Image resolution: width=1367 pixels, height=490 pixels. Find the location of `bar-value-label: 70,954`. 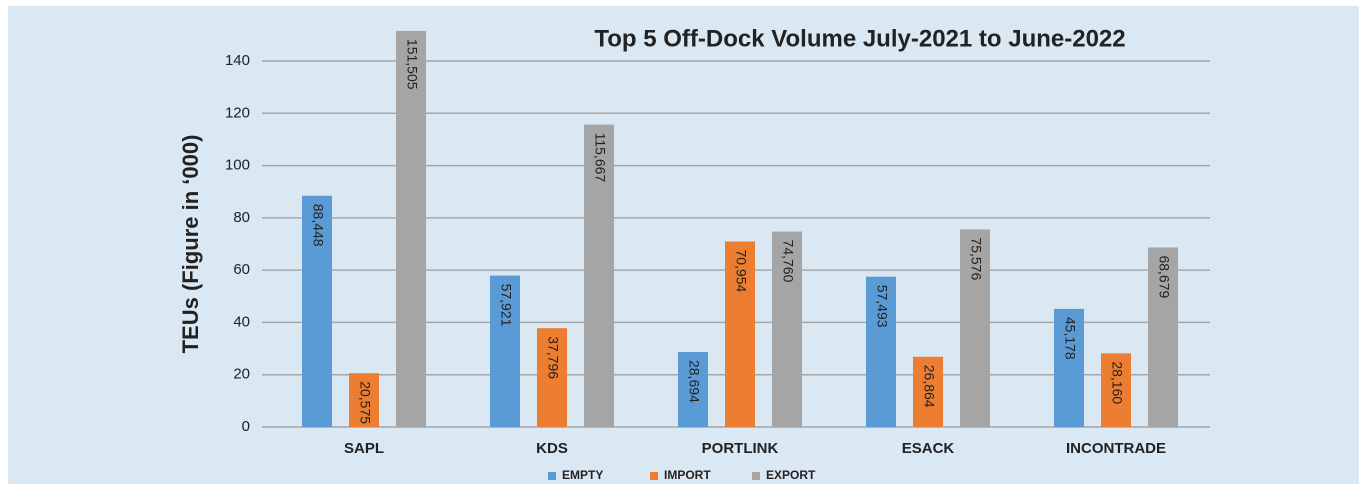

bar-value-label: 70,954 is located at coordinates (741, 271).